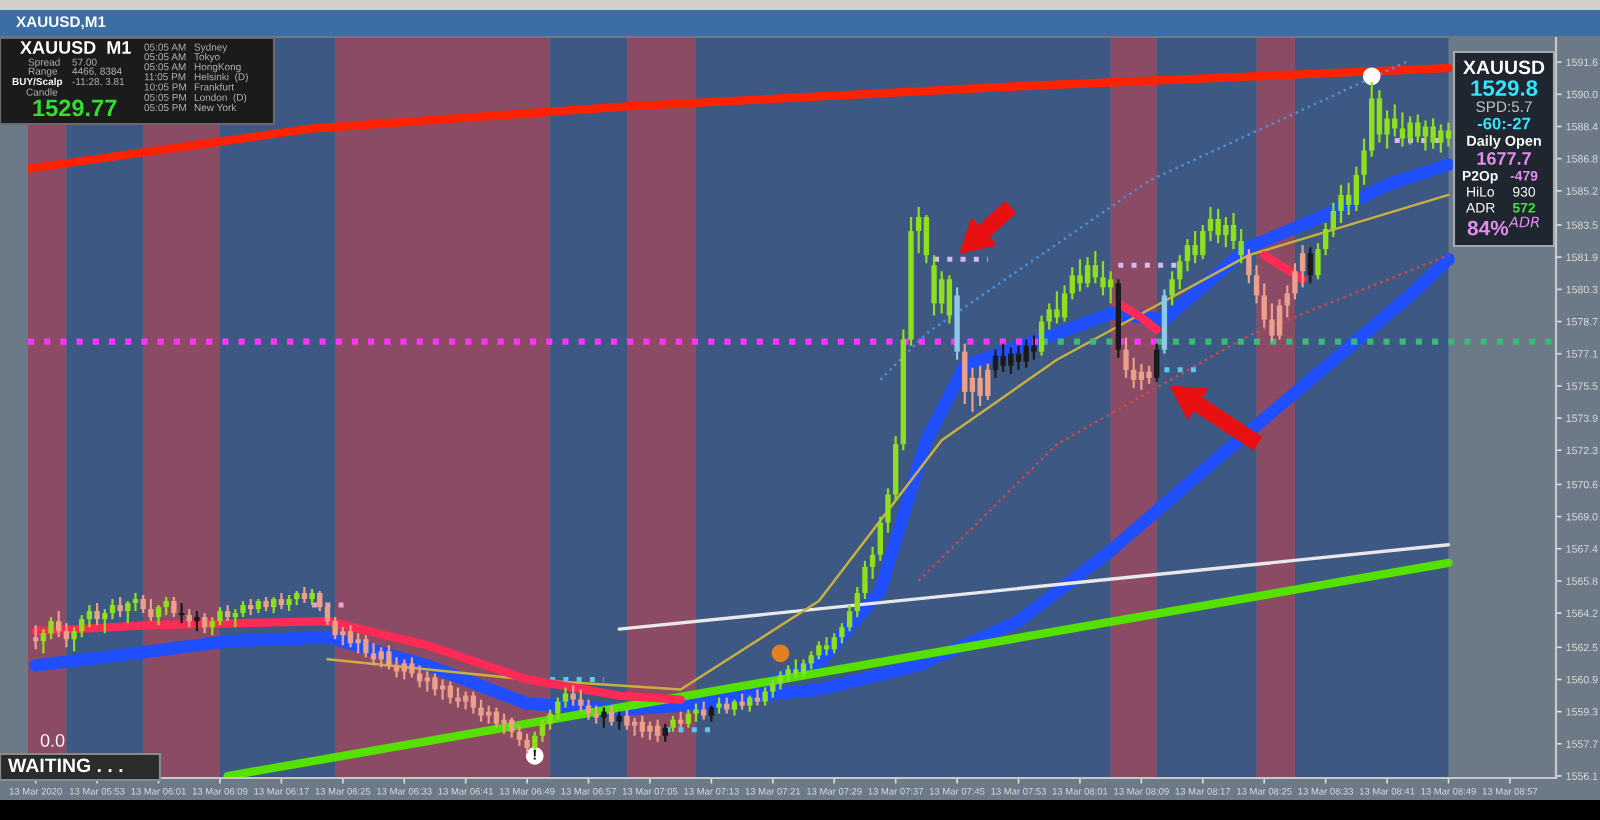 The image size is (1600, 820). I want to click on annotation: 1677.7, so click(1504, 158).